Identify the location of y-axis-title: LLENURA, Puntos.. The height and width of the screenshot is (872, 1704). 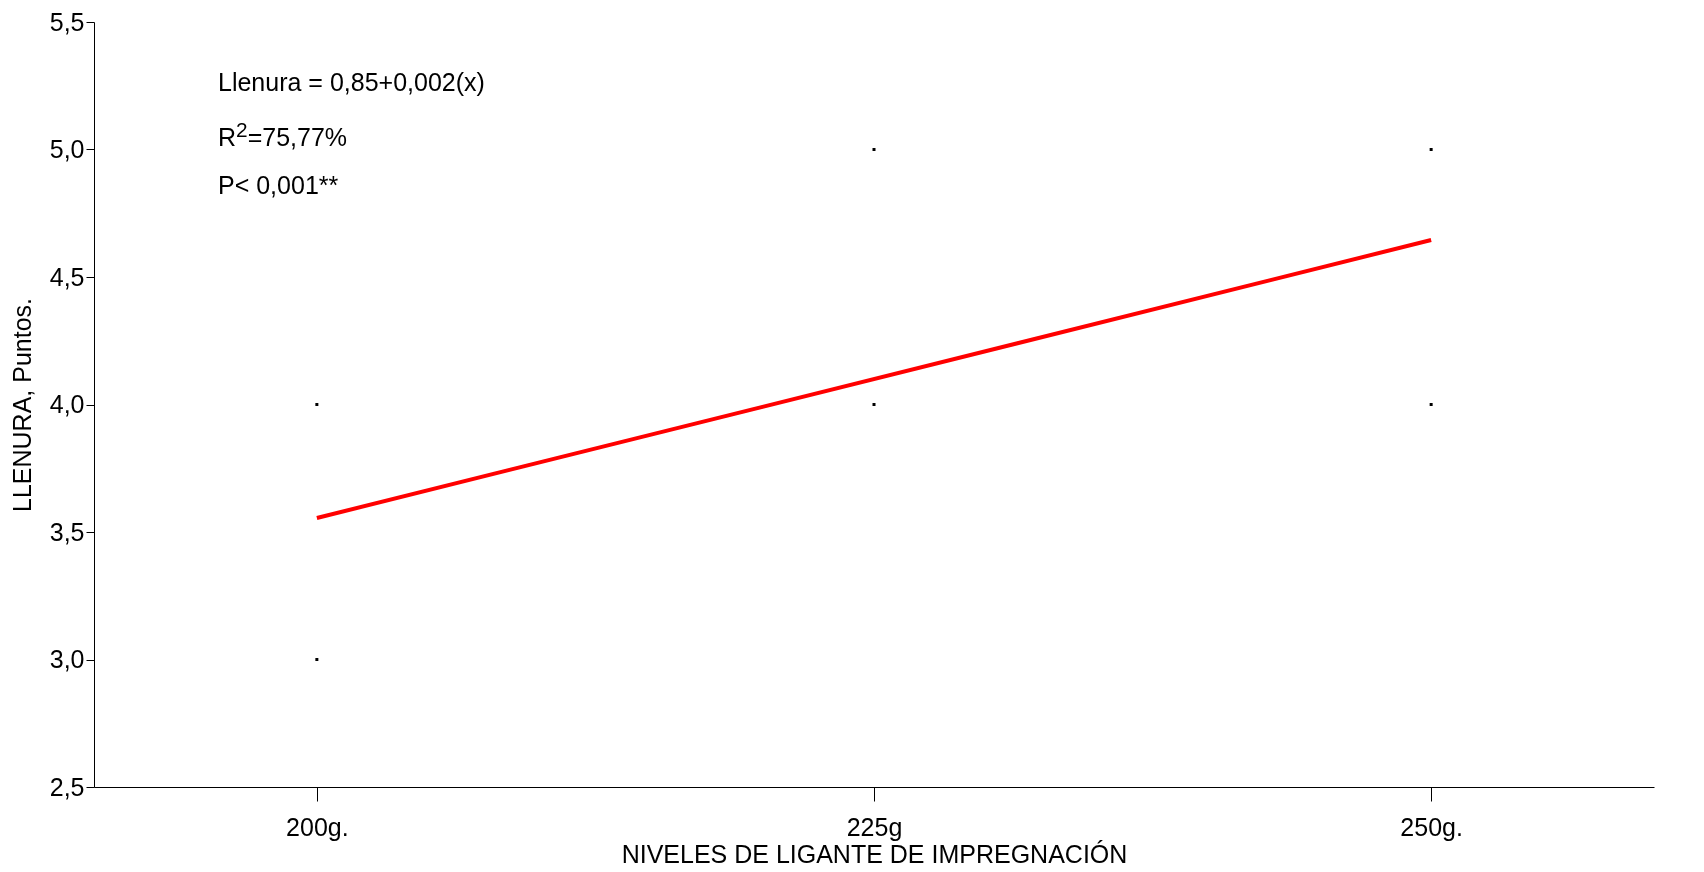
(21, 405).